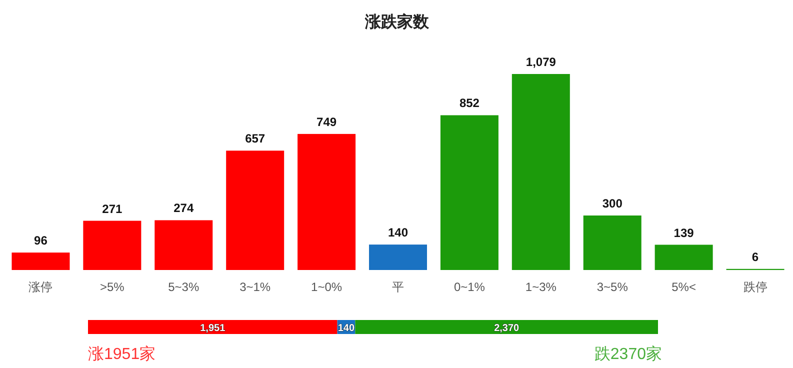  What do you see at coordinates (255, 287) in the screenshot?
I see `x-tick-label: 3~1%` at bounding box center [255, 287].